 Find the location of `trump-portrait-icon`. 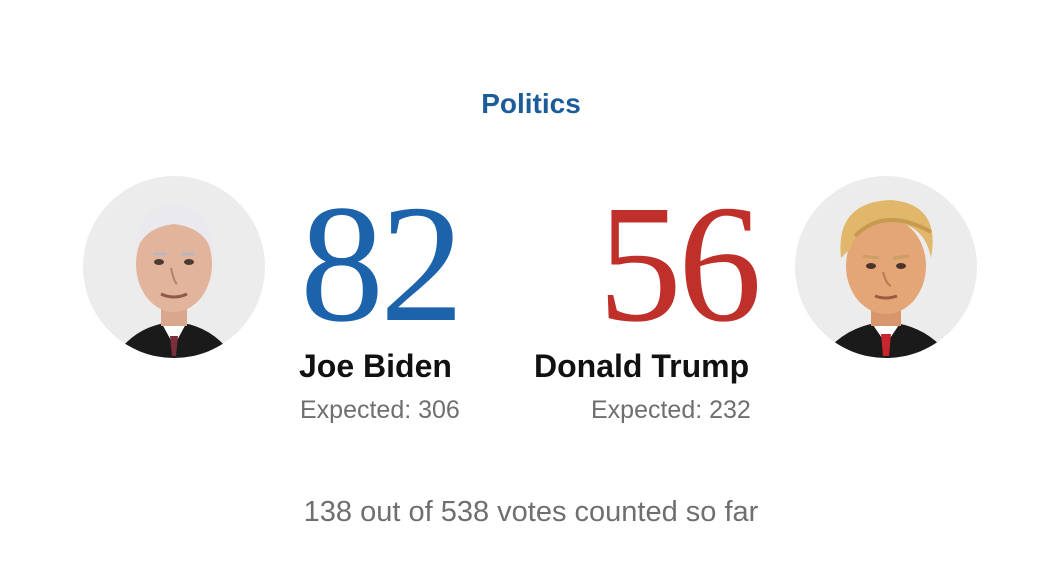

trump-portrait-icon is located at coordinates (886, 279).